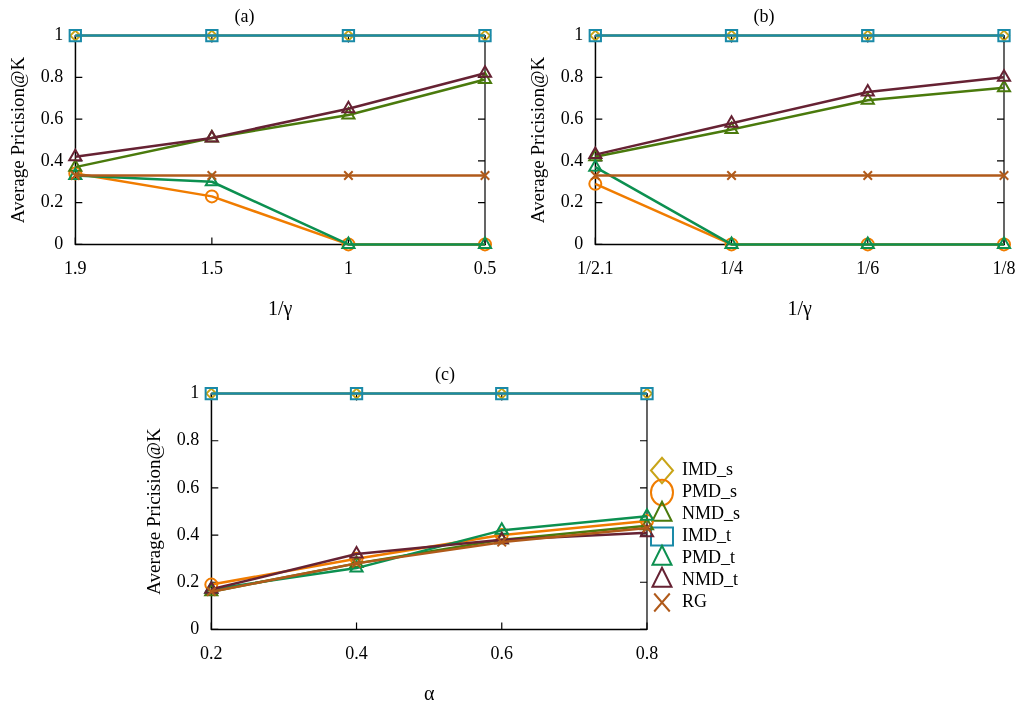 This screenshot has height=711, width=1029. I want to click on x-tick-label: 1.9, so click(75, 267).